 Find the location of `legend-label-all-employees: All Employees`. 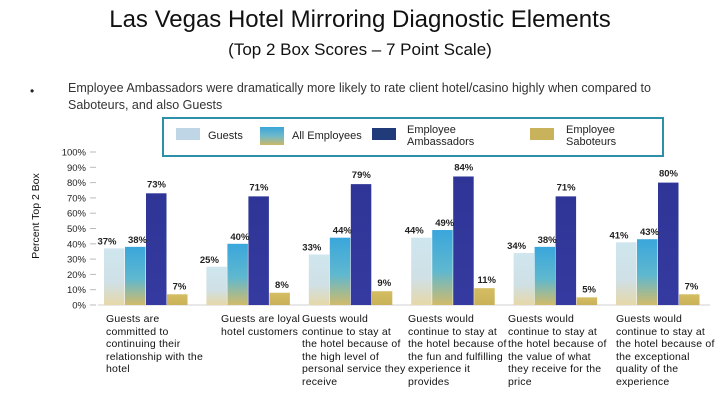

legend-label-all-employees: All Employees is located at coordinates (327, 136).